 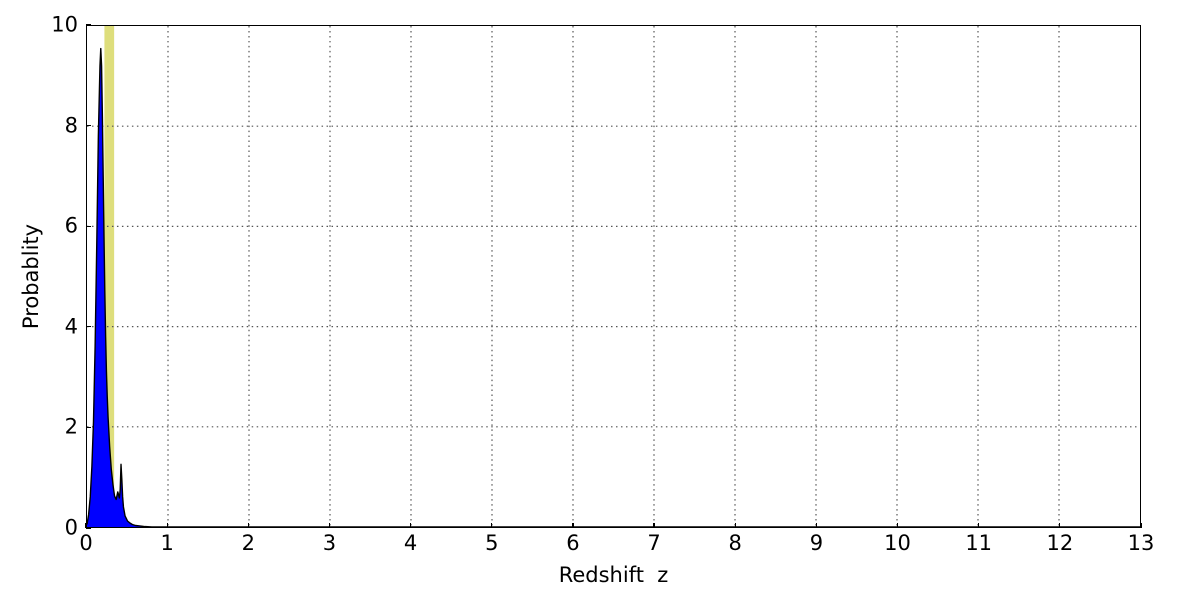 What do you see at coordinates (71, 125) in the screenshot?
I see `y-tick-label: 8` at bounding box center [71, 125].